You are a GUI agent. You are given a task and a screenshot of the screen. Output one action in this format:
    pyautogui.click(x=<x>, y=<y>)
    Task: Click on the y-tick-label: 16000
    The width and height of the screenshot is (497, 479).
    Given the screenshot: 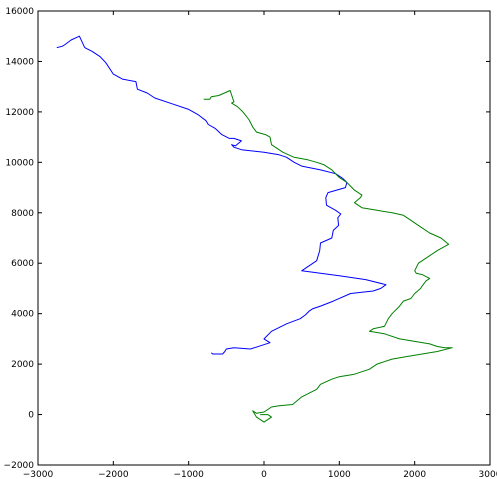 What is the action you would take?
    pyautogui.click(x=19, y=12)
    